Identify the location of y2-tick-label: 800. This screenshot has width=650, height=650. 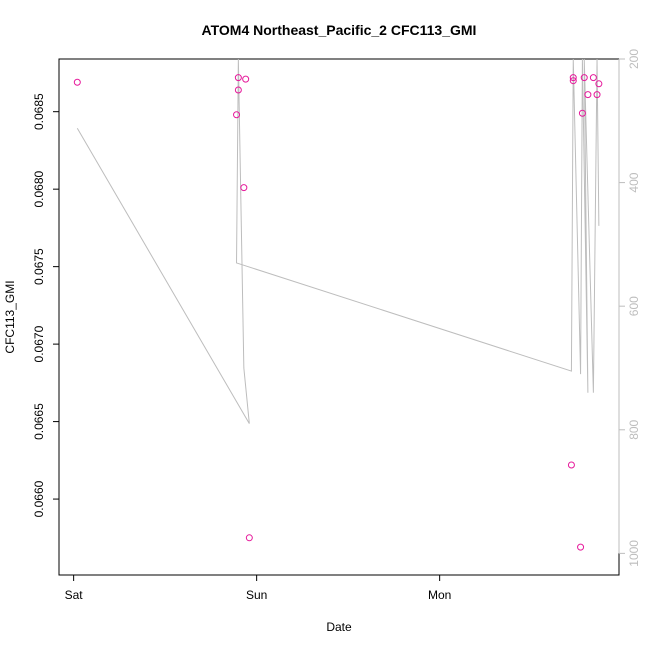
(634, 429).